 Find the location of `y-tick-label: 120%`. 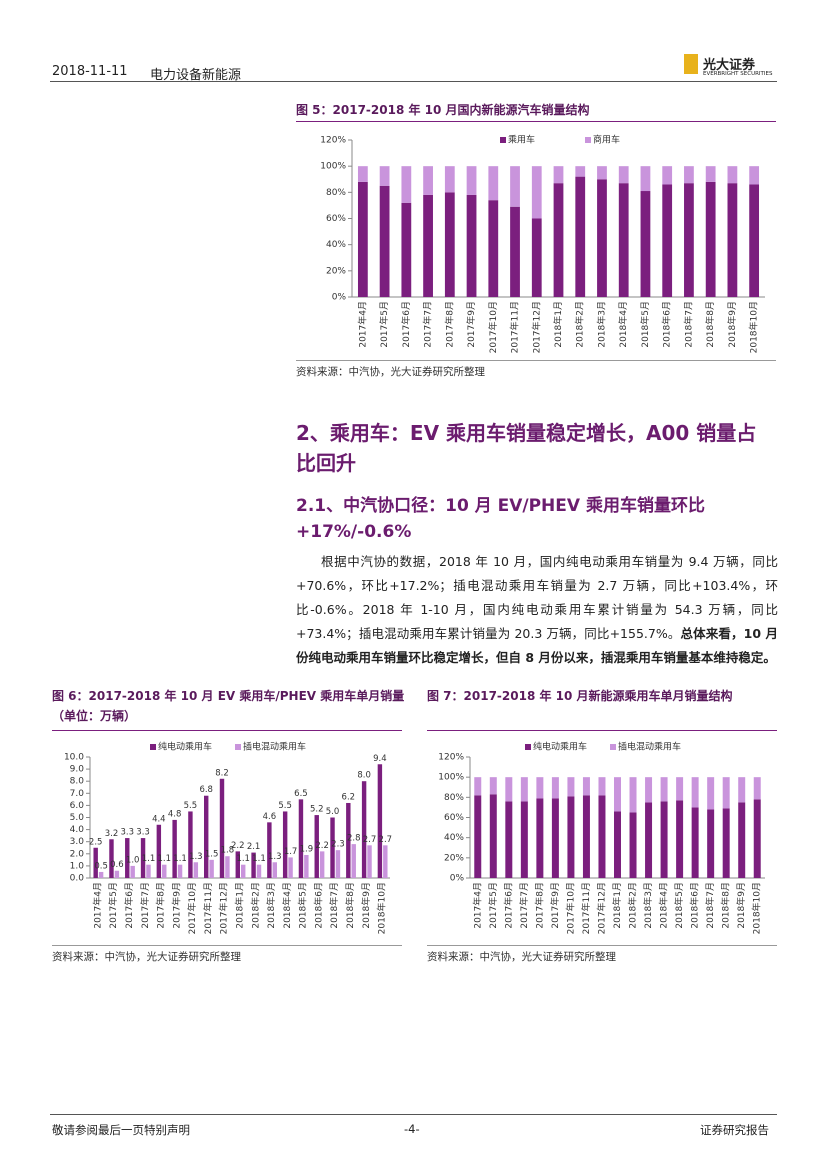

y-tick-label: 120% is located at coordinates (451, 758).